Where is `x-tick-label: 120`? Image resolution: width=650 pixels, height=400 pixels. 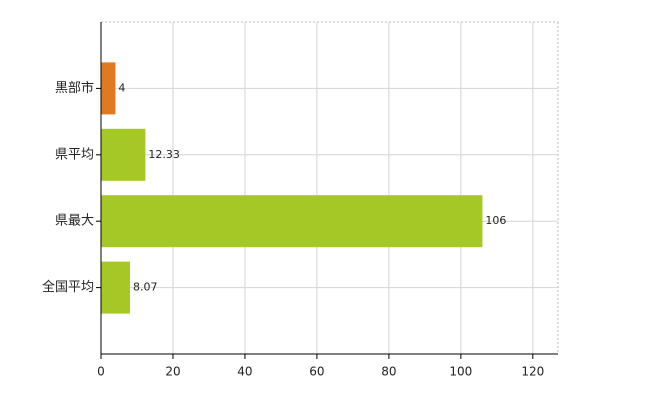
x-tick-label: 120 is located at coordinates (532, 372).